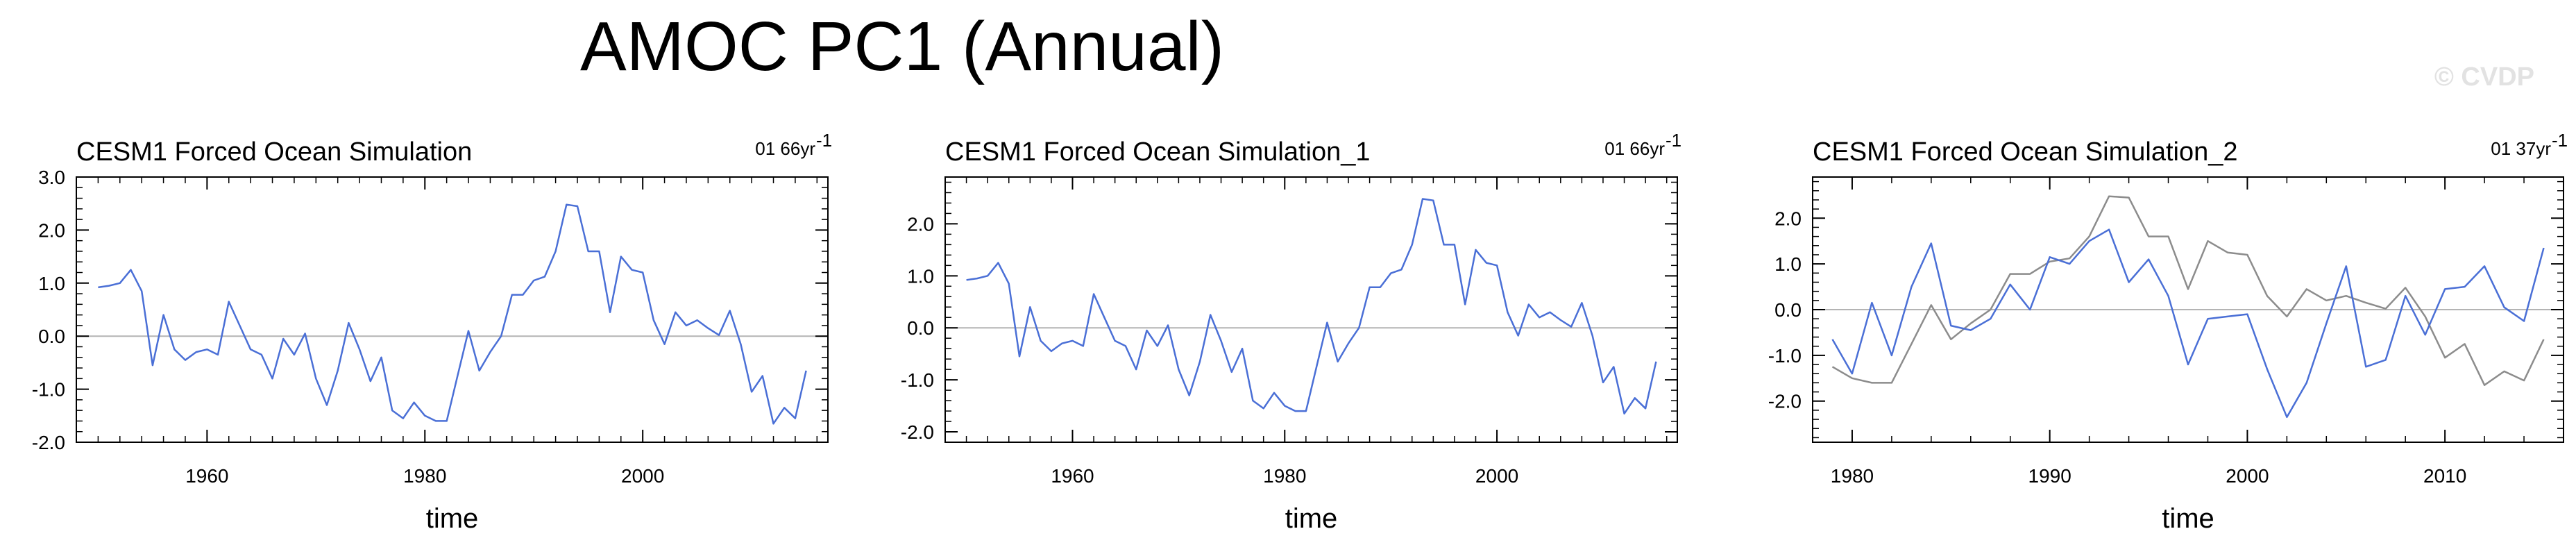 This screenshot has height=554, width=2576. Describe the element at coordinates (2445, 476) in the screenshot. I see `x-tick-label: 2010` at that location.